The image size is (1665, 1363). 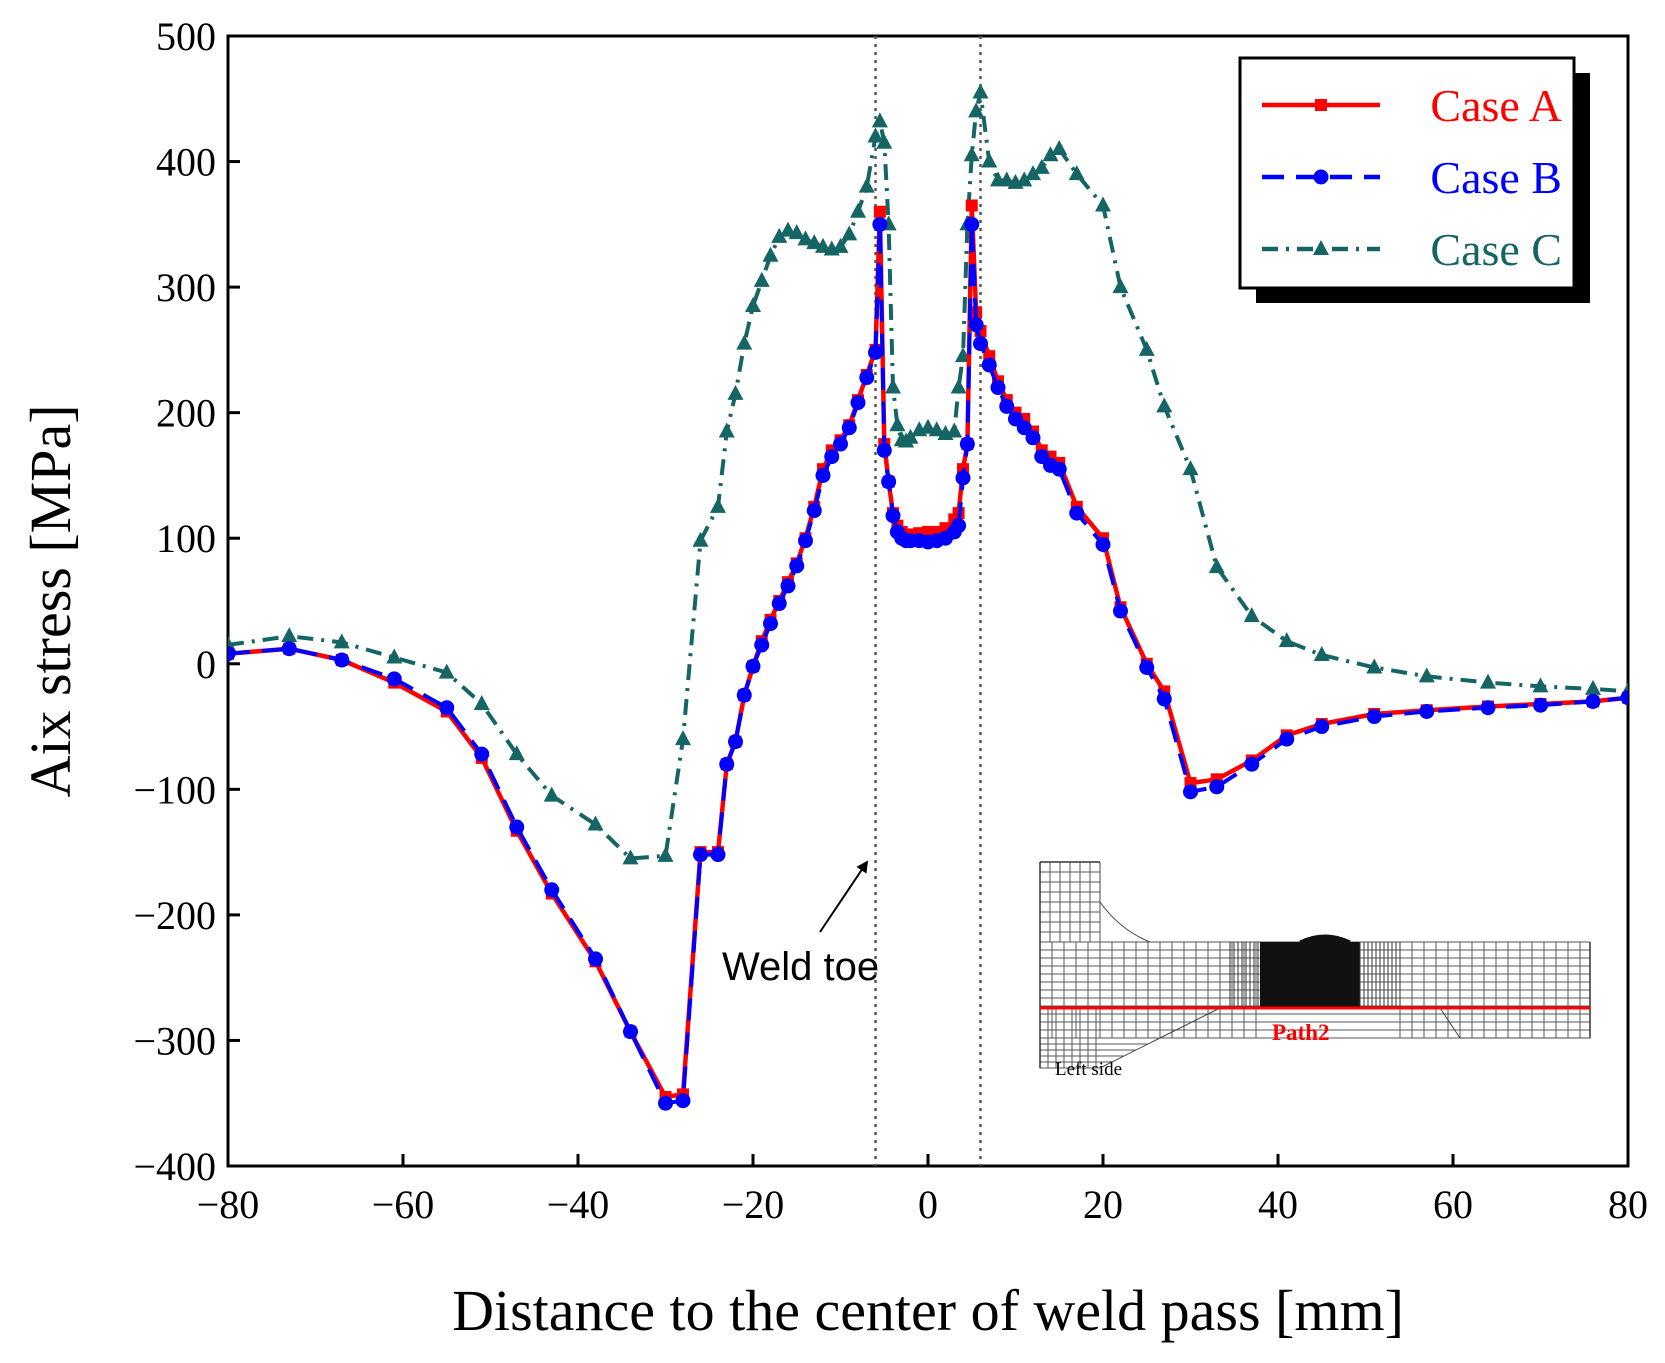 What do you see at coordinates (844, 896) in the screenshot?
I see `weld-toe-arrow` at bounding box center [844, 896].